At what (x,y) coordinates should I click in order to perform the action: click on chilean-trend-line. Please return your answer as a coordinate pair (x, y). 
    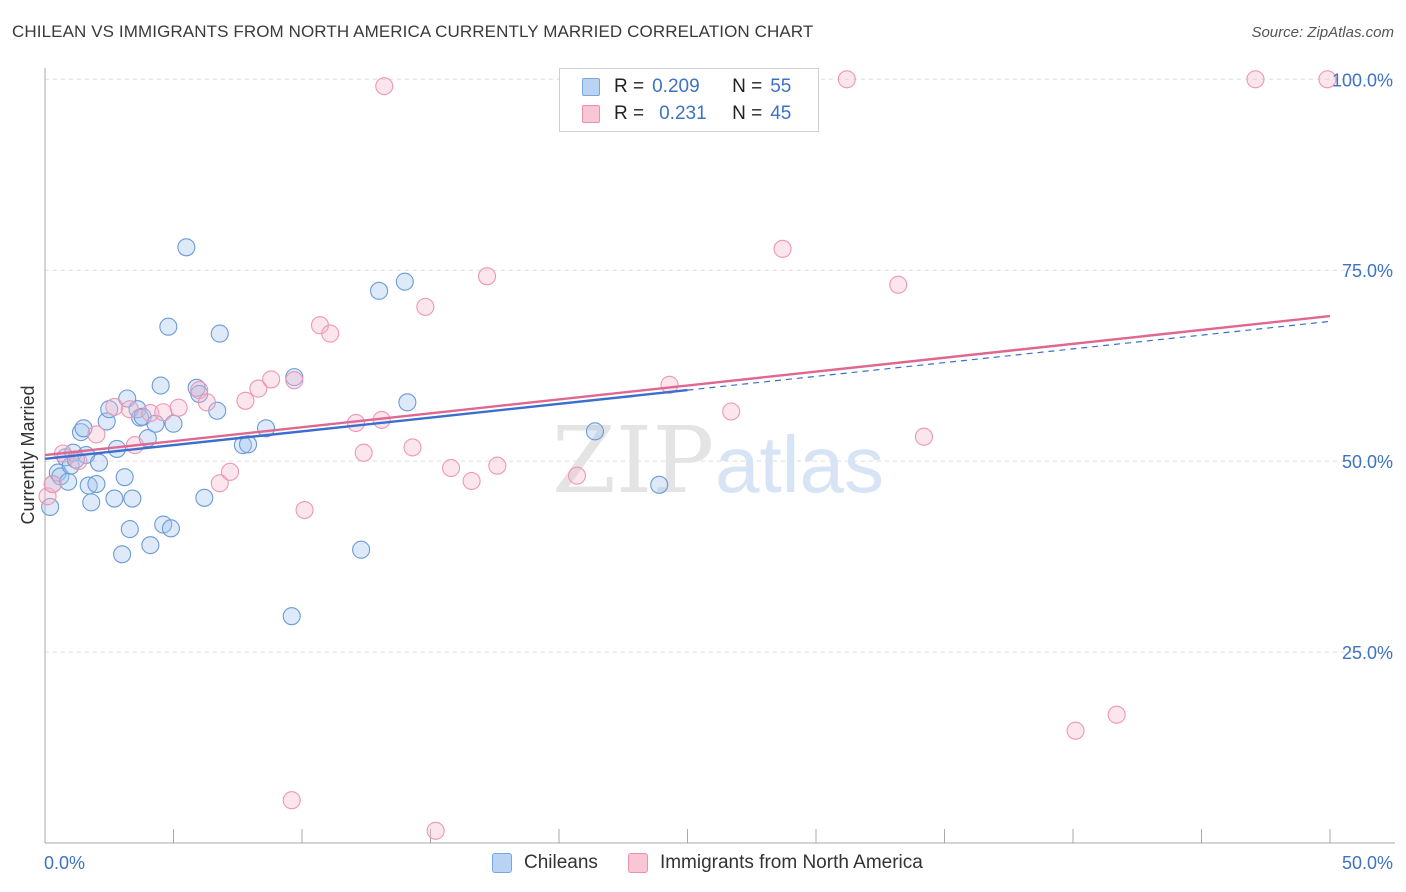
    Looking at the image, I should click on (366, 424).